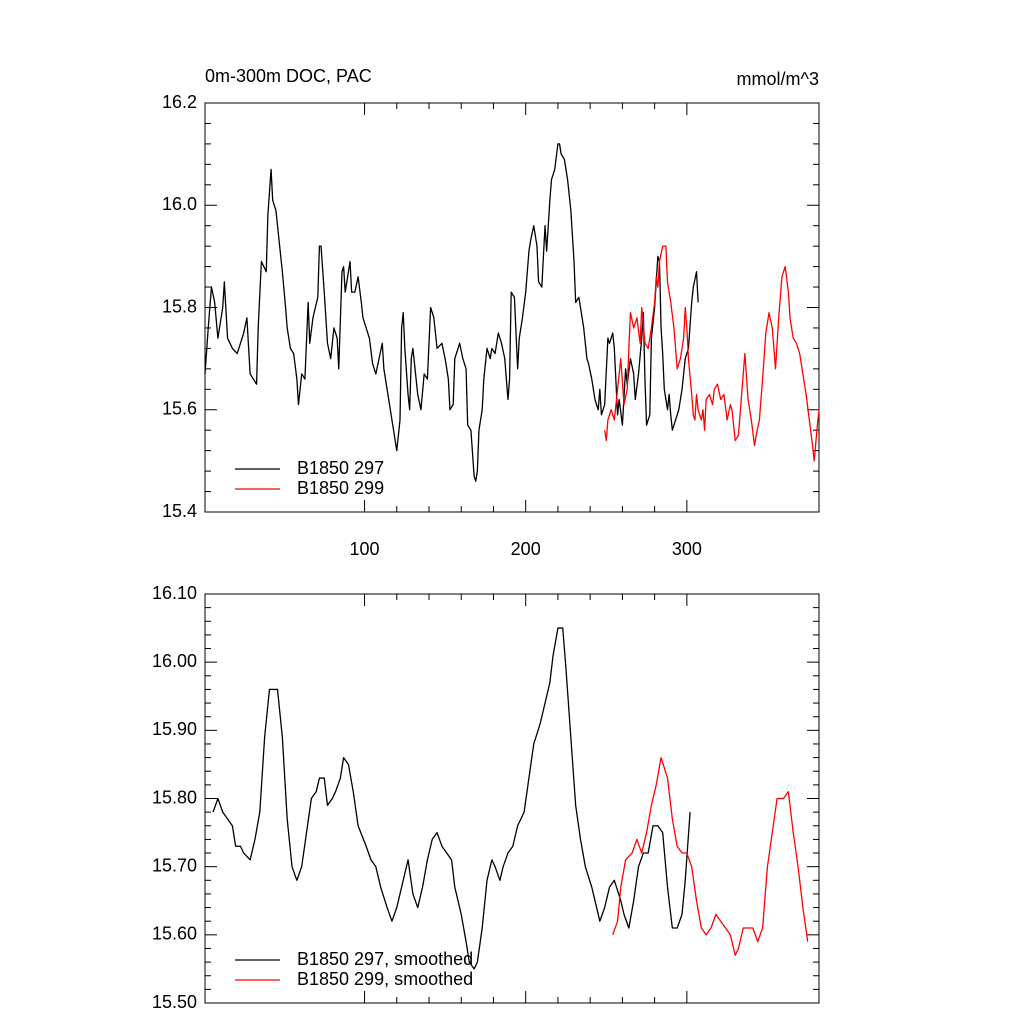 Image resolution: width=1024 pixels, height=1024 pixels. I want to click on legend-label: B1850 299, smoothed, so click(385, 979).